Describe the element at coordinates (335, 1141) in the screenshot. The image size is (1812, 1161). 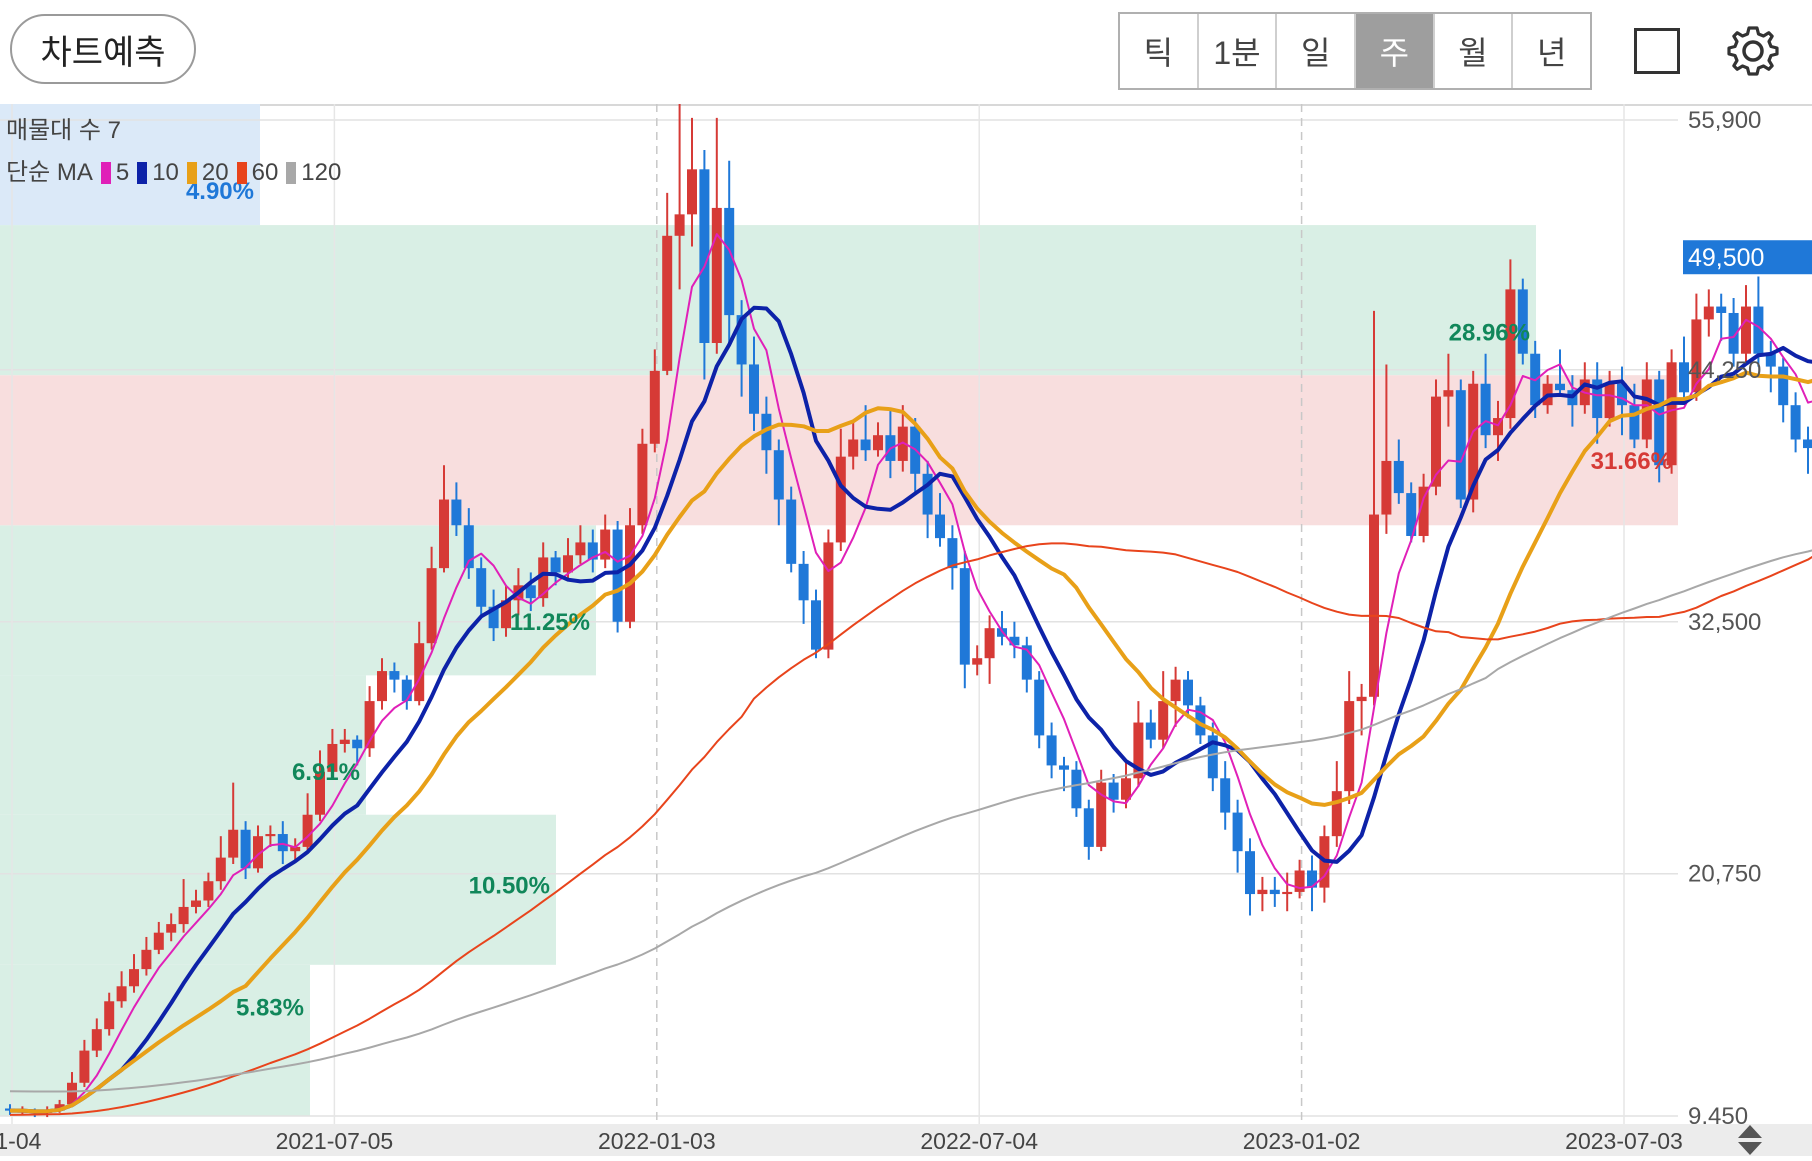
I see `x-tick-label: 2021-07-05` at that location.